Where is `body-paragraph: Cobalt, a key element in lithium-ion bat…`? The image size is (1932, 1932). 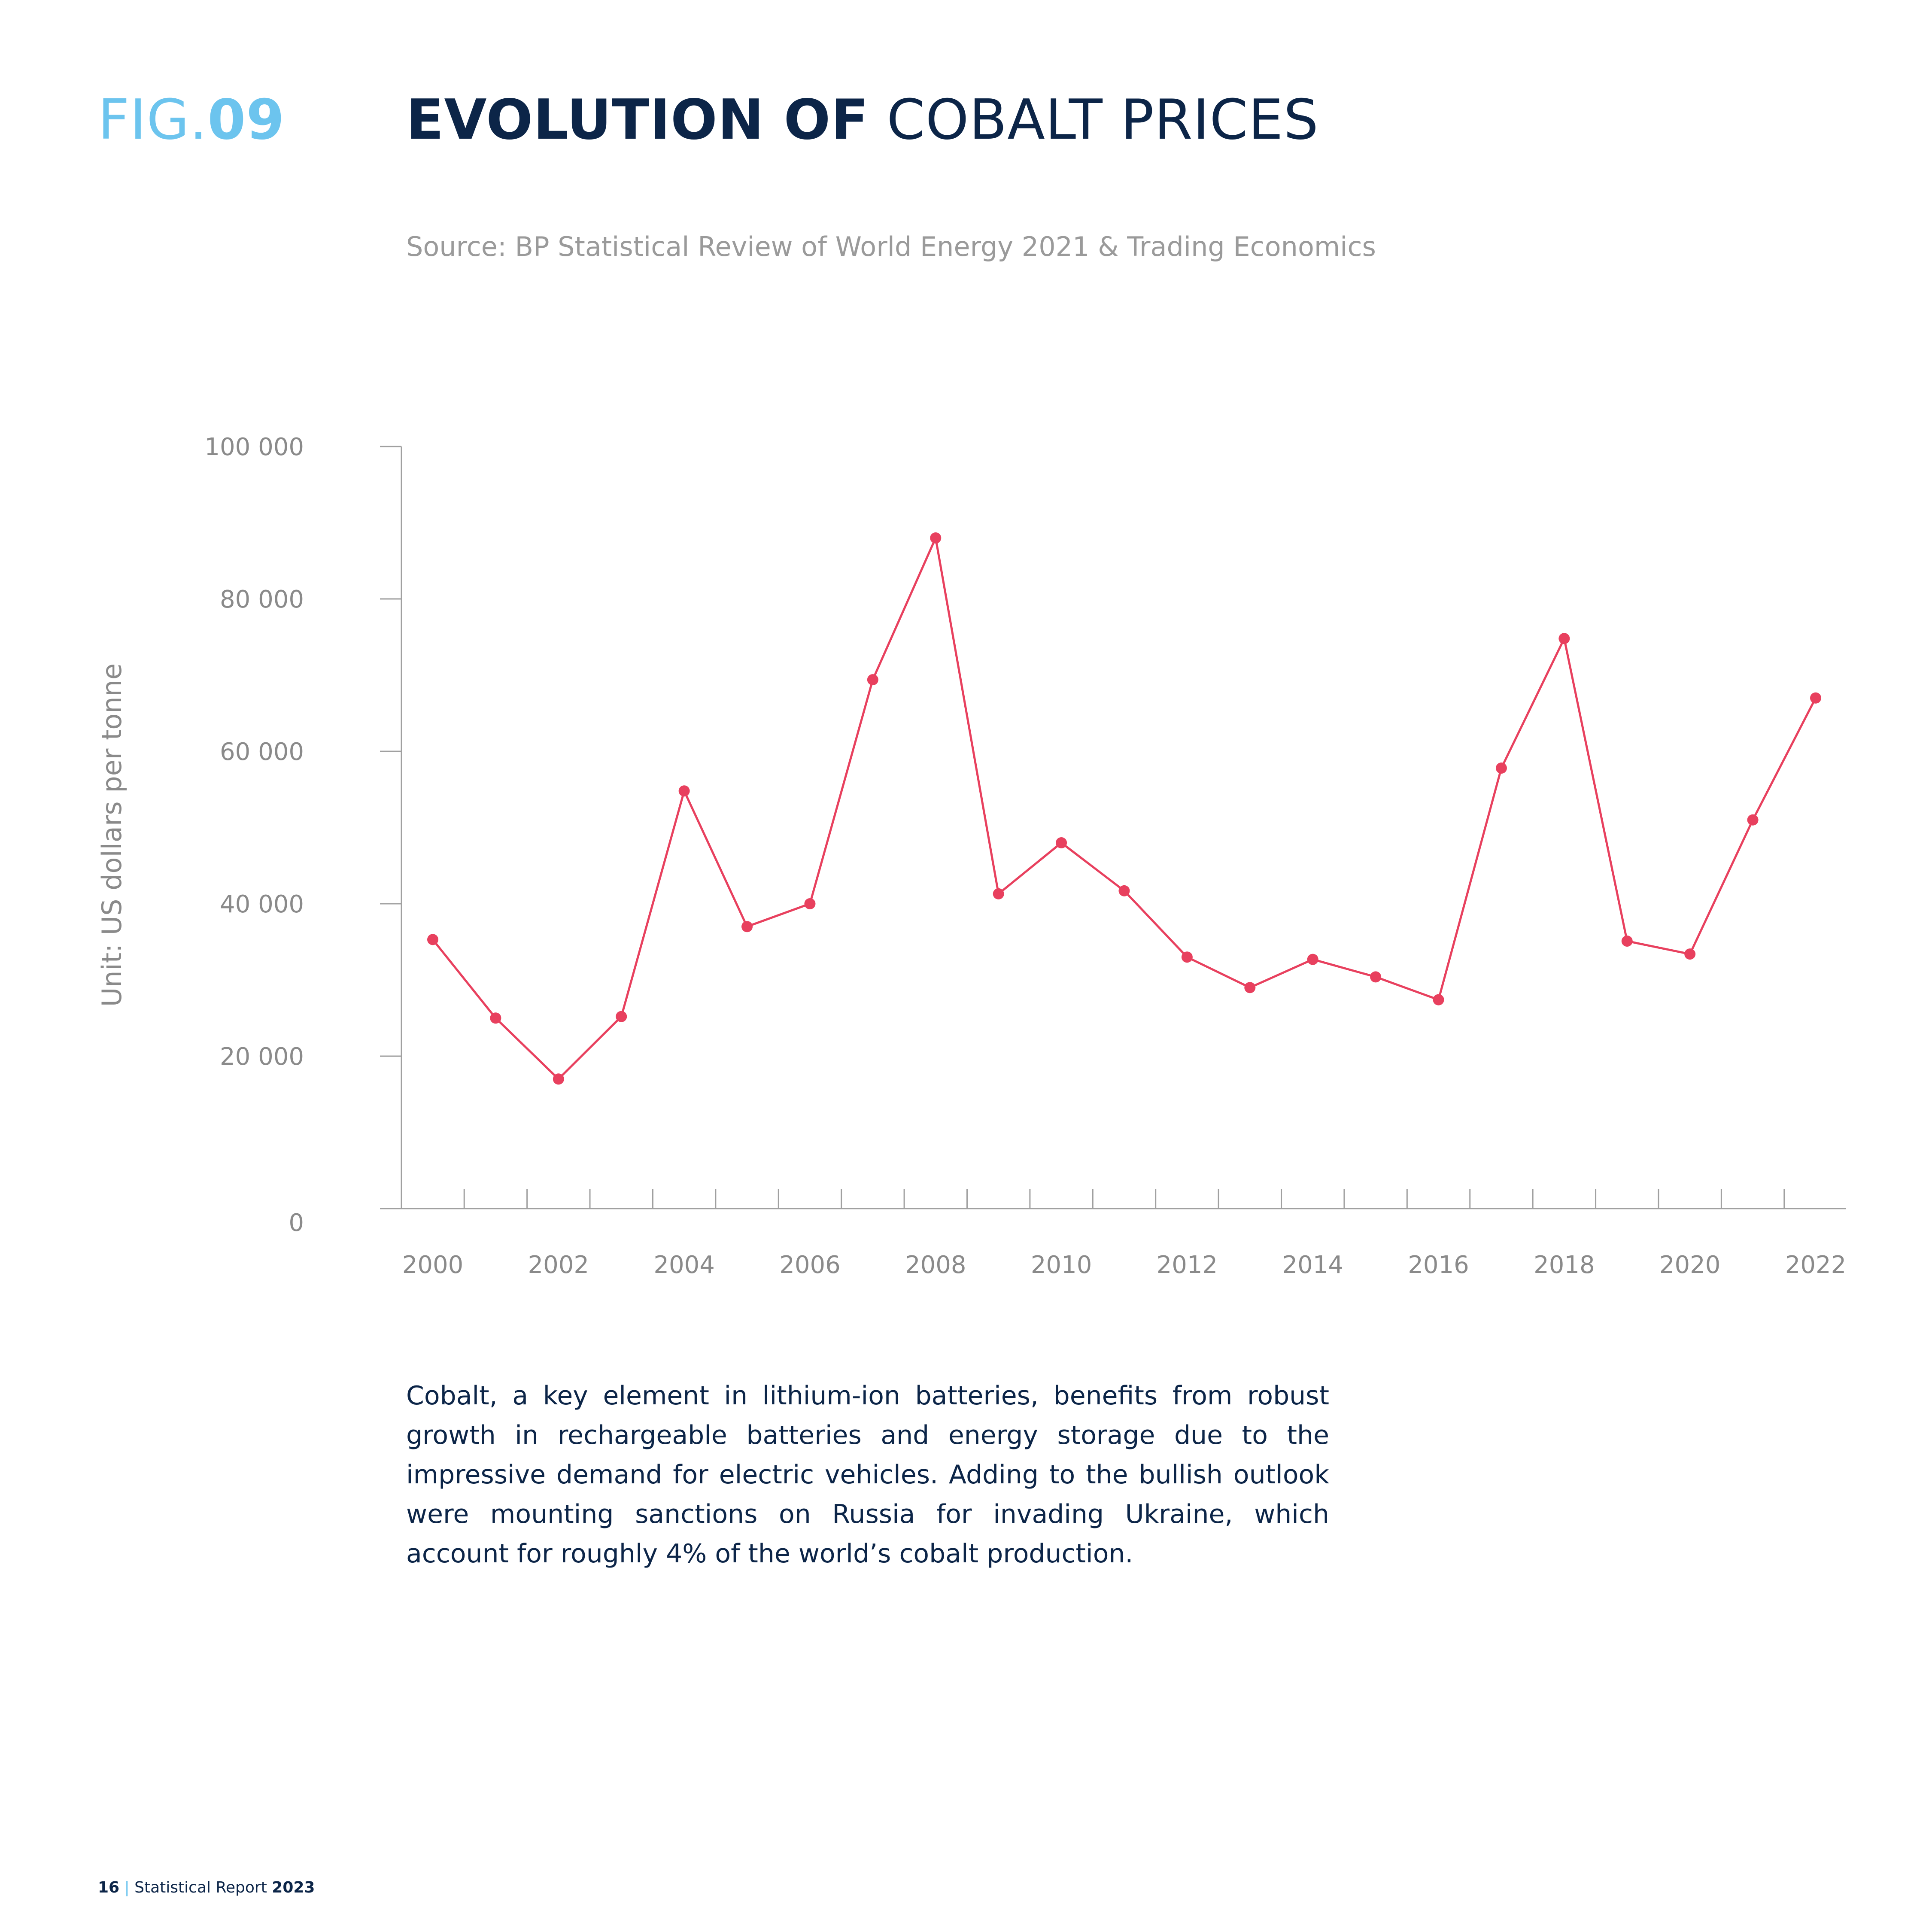 body-paragraph: Cobalt, a key element in lithium-ion bat… is located at coordinates (867, 1475).